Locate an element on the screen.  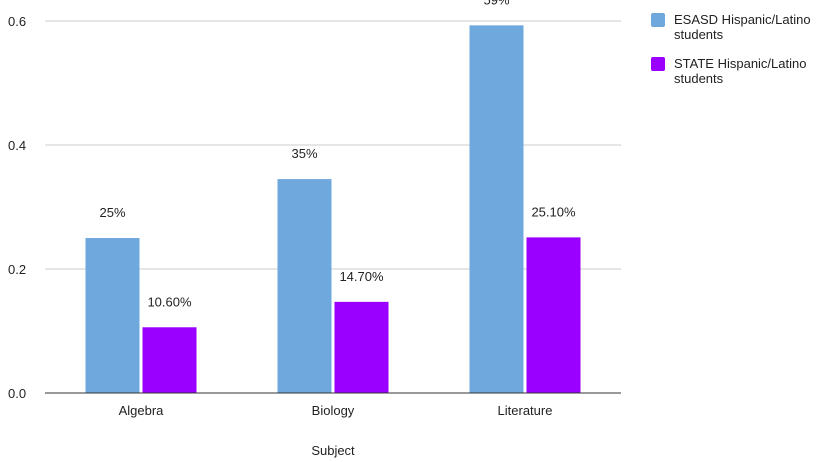
x-axis-ticks: Algebra Biology Literature is located at coordinates (336, 410).